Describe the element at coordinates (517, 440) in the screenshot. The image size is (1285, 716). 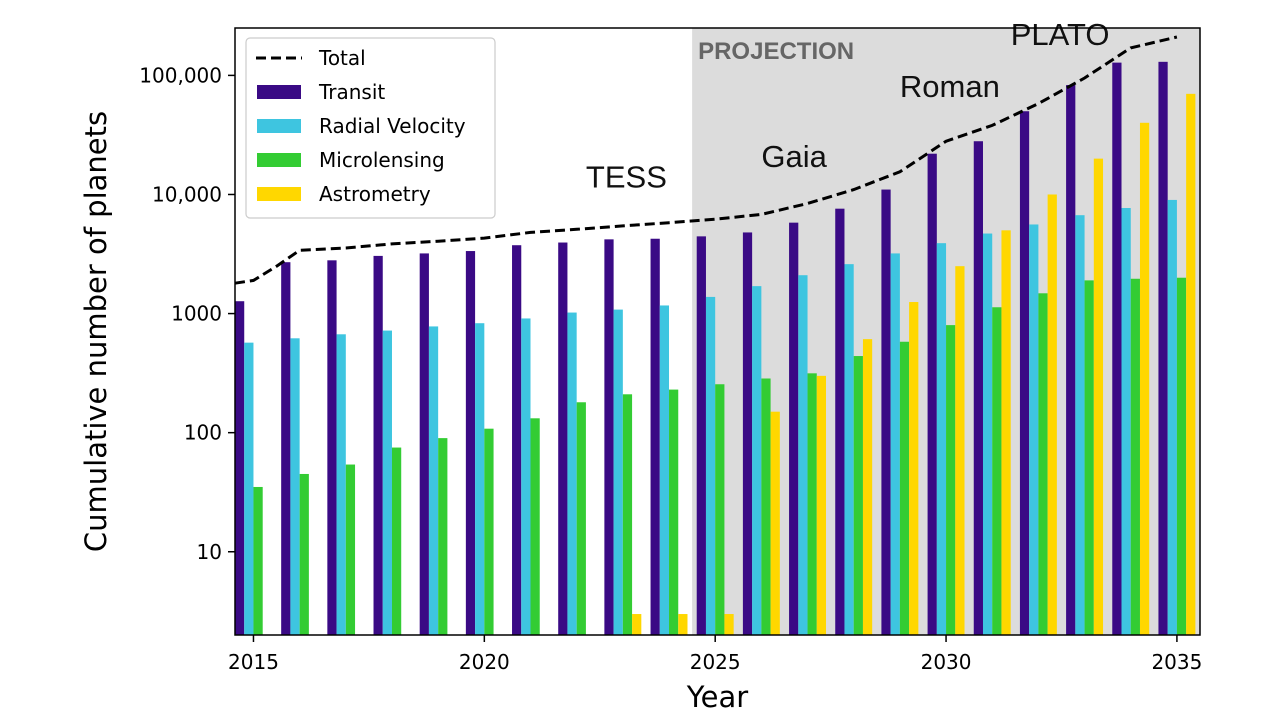
I see `bar-transit-2021` at that location.